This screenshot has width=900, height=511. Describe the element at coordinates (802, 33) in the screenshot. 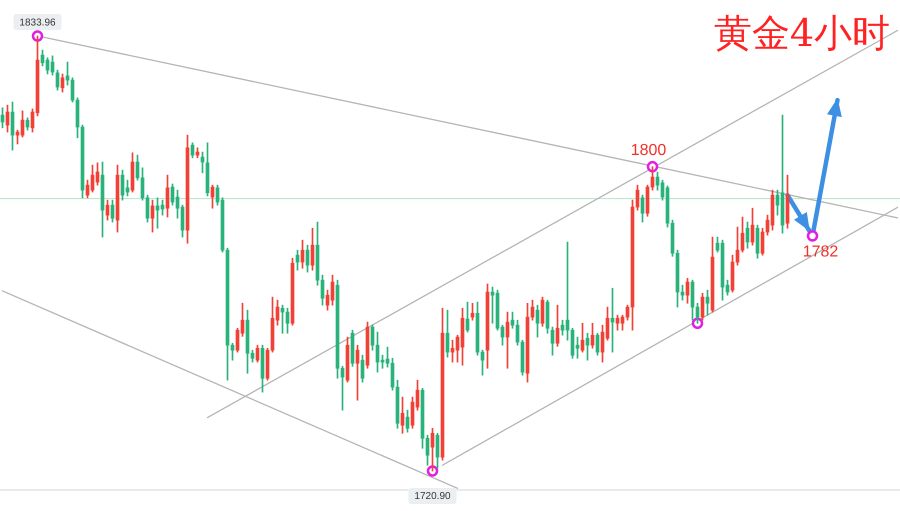

I see `chart-title: 黄金4小时` at that location.